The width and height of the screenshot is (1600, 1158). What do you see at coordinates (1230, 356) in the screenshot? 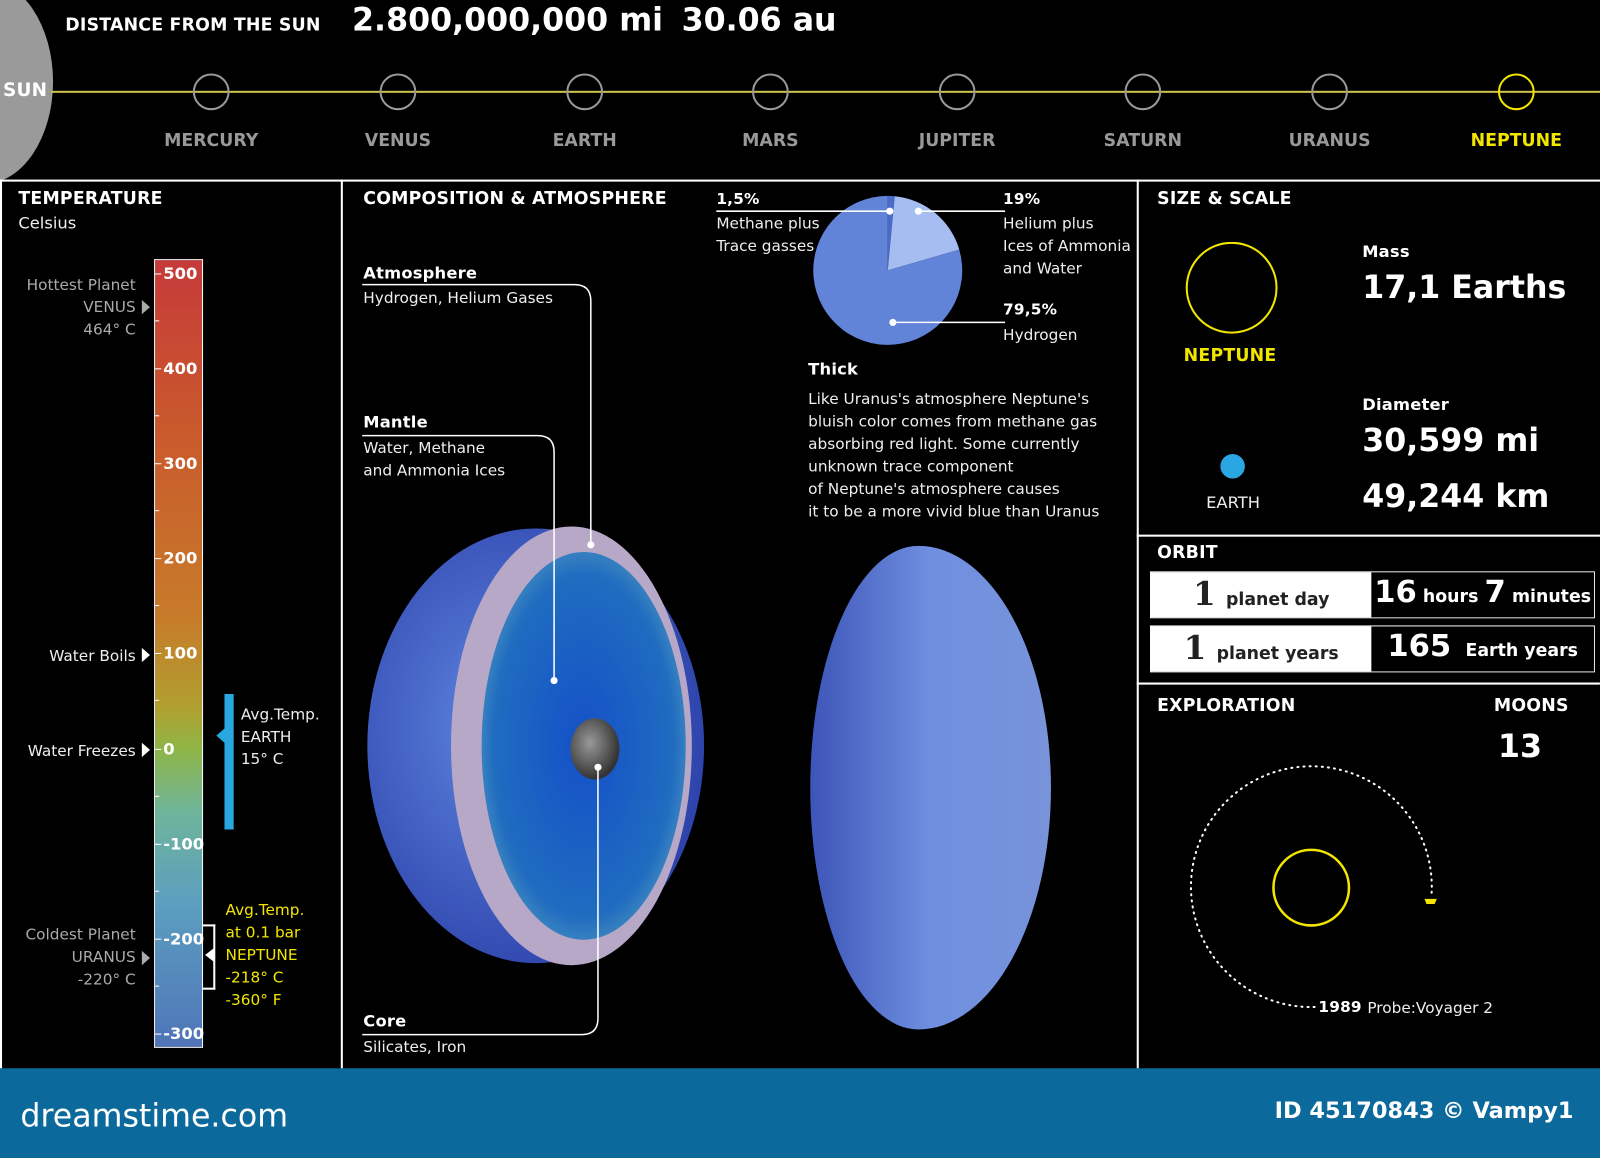
I see `neptune-size-label: NEPTUNE` at bounding box center [1230, 356].